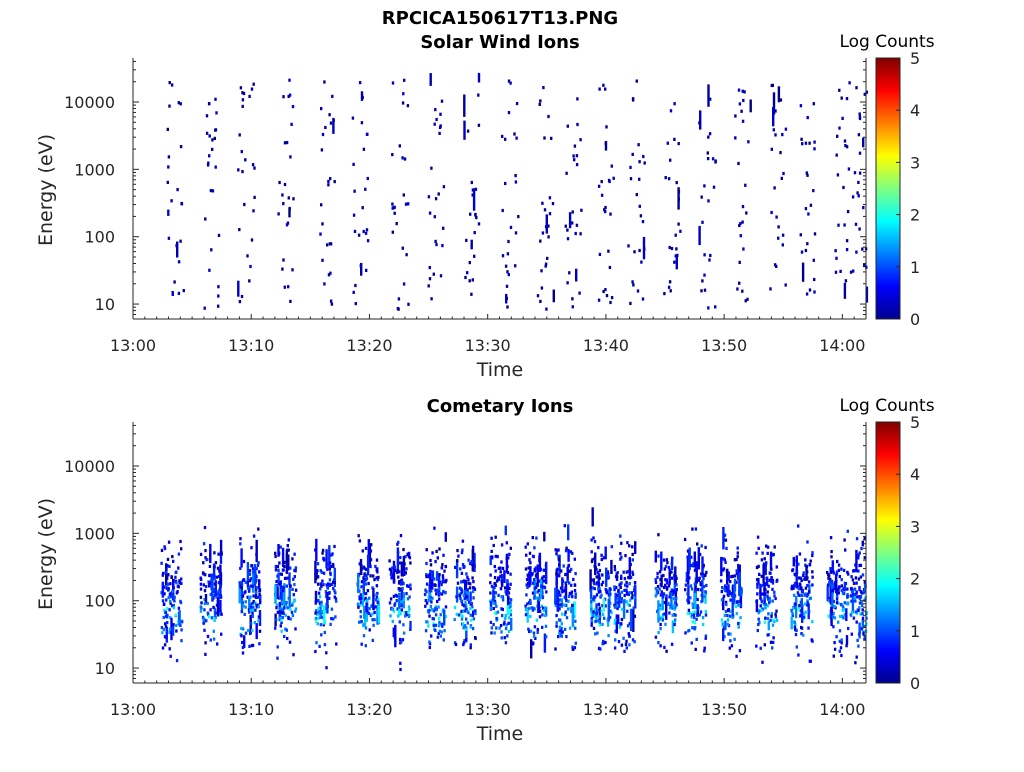 The image size is (1024, 772). What do you see at coordinates (500, 18) in the screenshot?
I see `figure-title: RPCICA150617T13.PNG` at bounding box center [500, 18].